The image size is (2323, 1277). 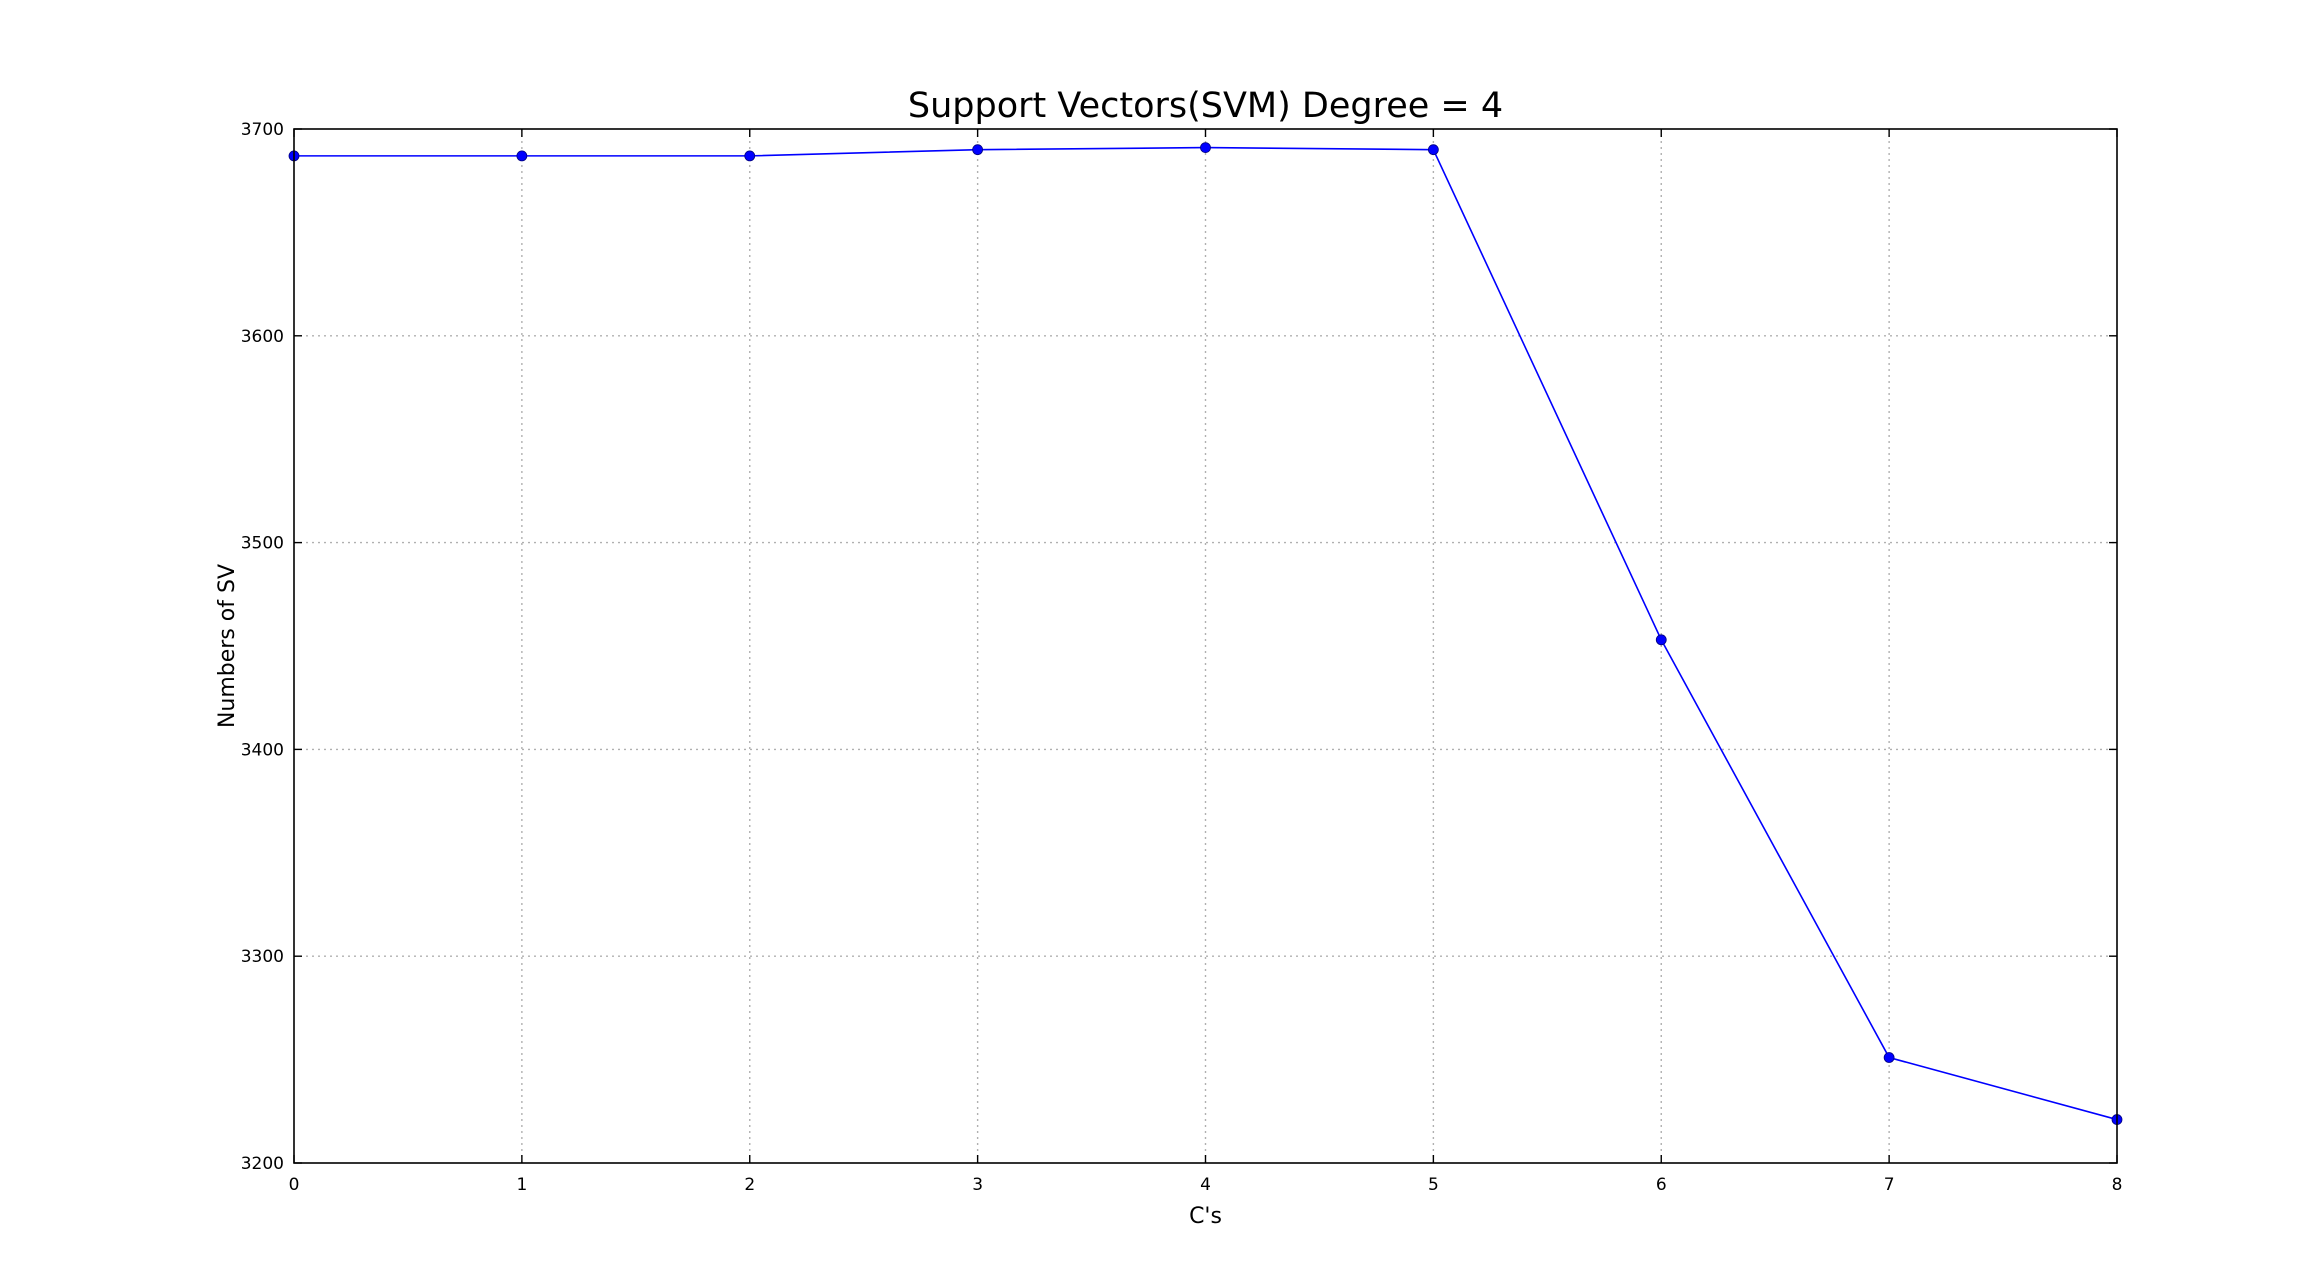 I want to click on x-tick-label: 2, so click(x=749, y=1185).